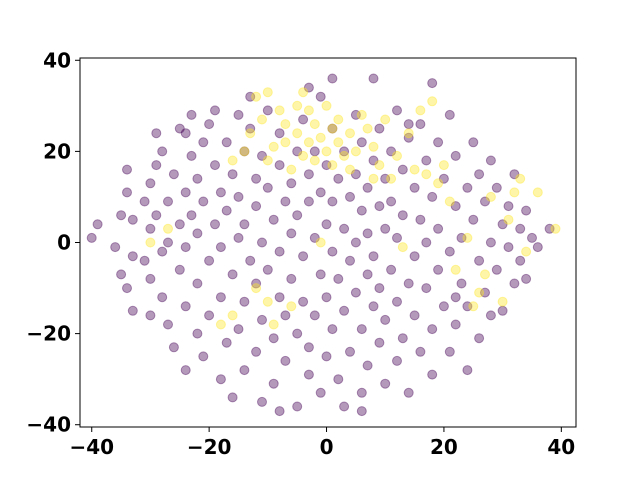  I want to click on x-tick-label: 0, so click(327, 447).